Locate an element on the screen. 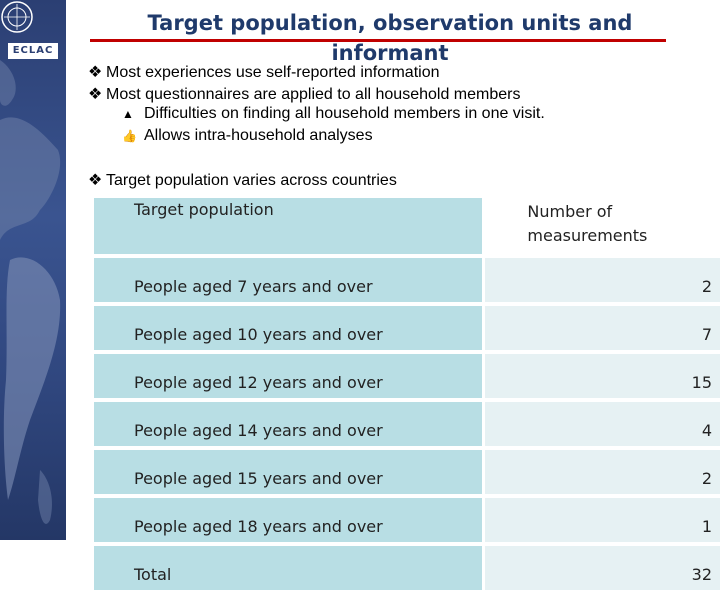  table-row: People aged 15 years and over 2 is located at coordinates (407, 472).